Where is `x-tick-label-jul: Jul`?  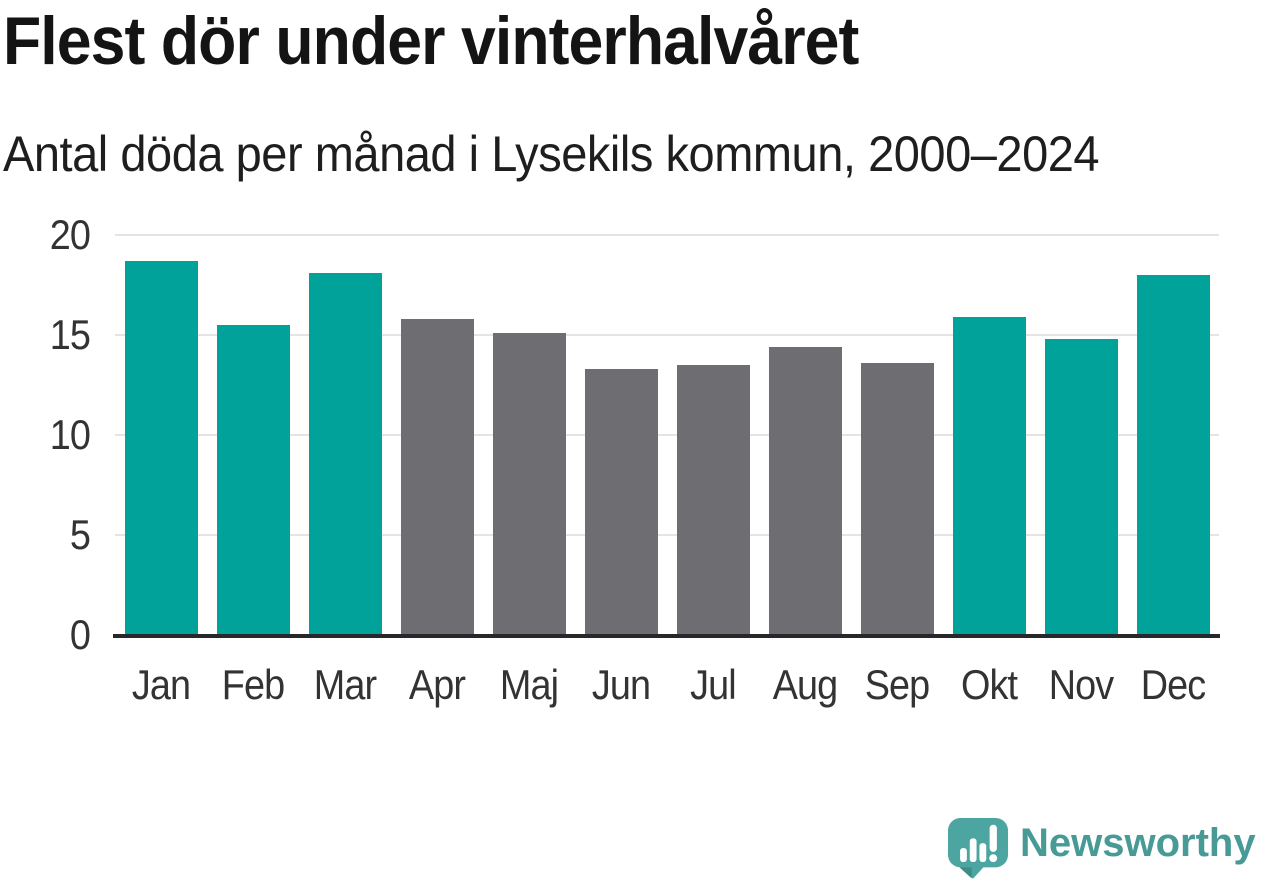
x-tick-label-jul: Jul is located at coordinates (713, 684).